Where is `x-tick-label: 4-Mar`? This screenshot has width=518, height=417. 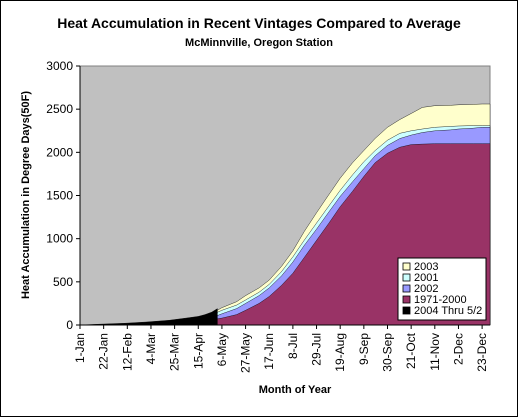
x-tick-label: 4-Mar is located at coordinates (151, 348).